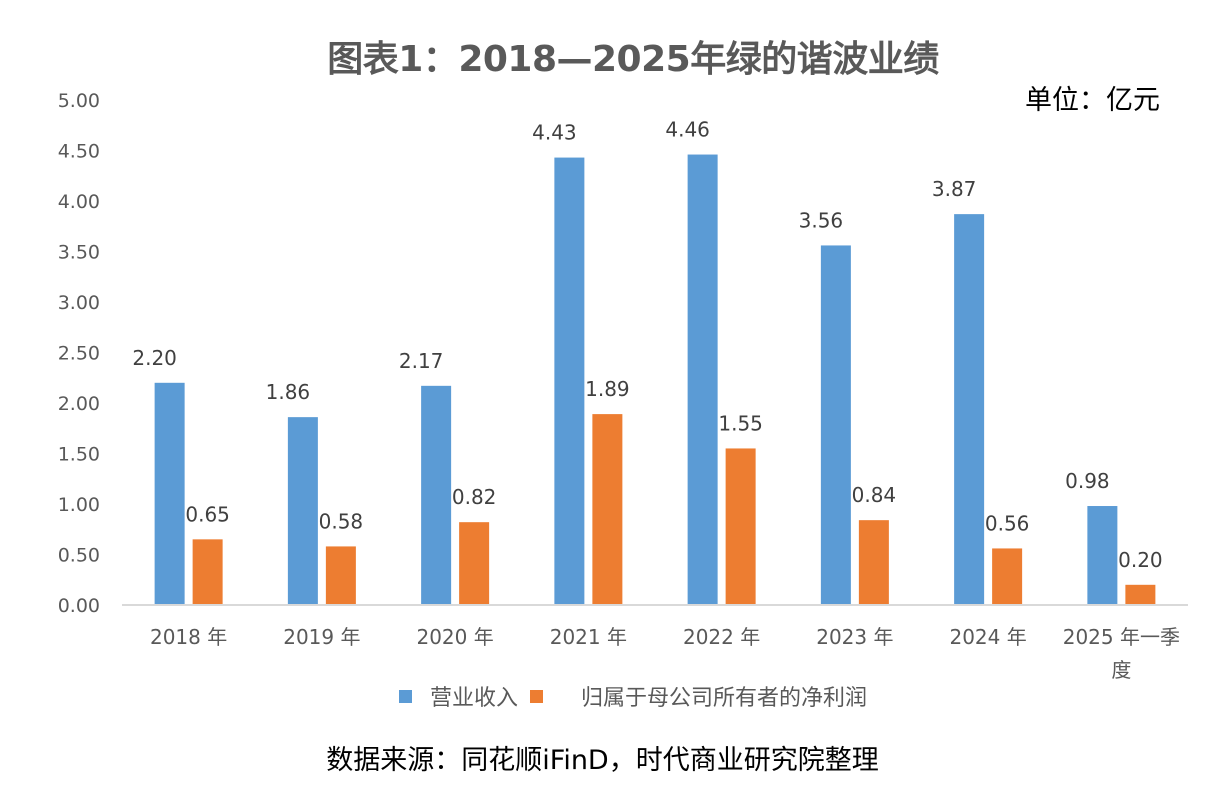 Image resolution: width=1226 pixels, height=797 pixels. What do you see at coordinates (633, 59) in the screenshot?
I see `chart-title: 图表1：2018—2025年绿的谐波业绩` at bounding box center [633, 59].